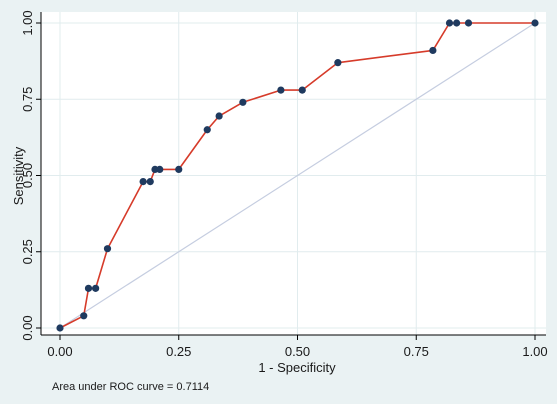 This screenshot has height=404, width=557. Describe the element at coordinates (27, 22) in the screenshot. I see `y-tick-label-4: 1.00` at that location.